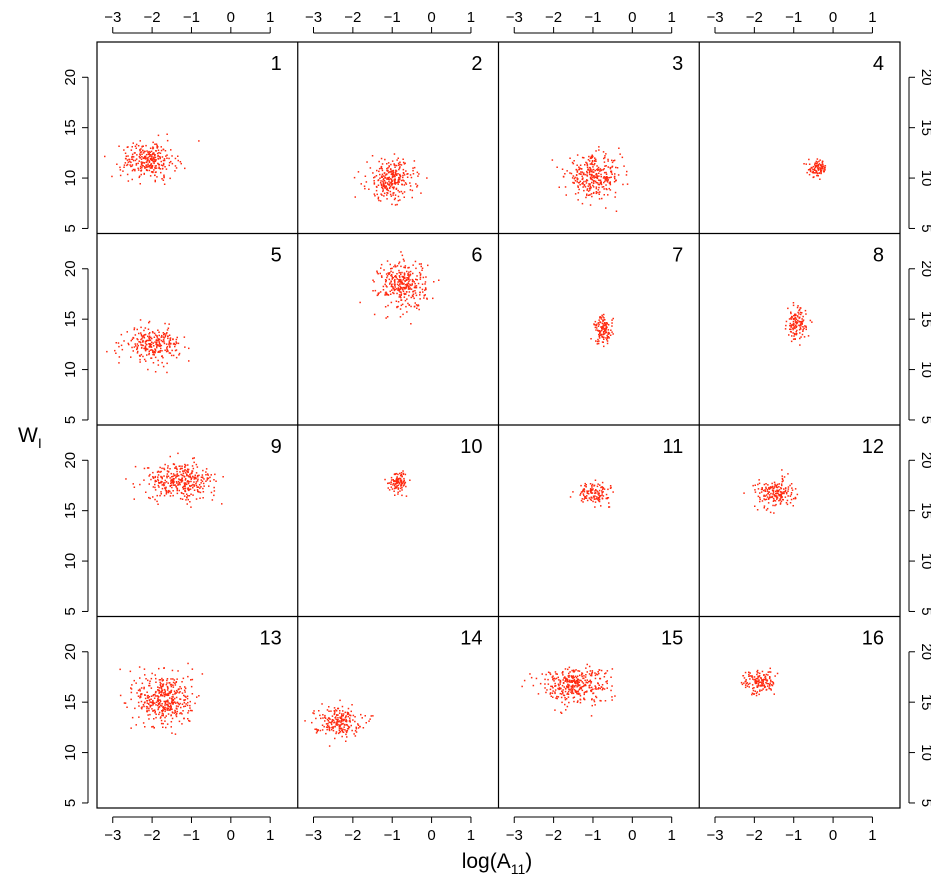 The image size is (931, 888). Describe the element at coordinates (677, 64) in the screenshot. I see `panel-number: 3` at that location.